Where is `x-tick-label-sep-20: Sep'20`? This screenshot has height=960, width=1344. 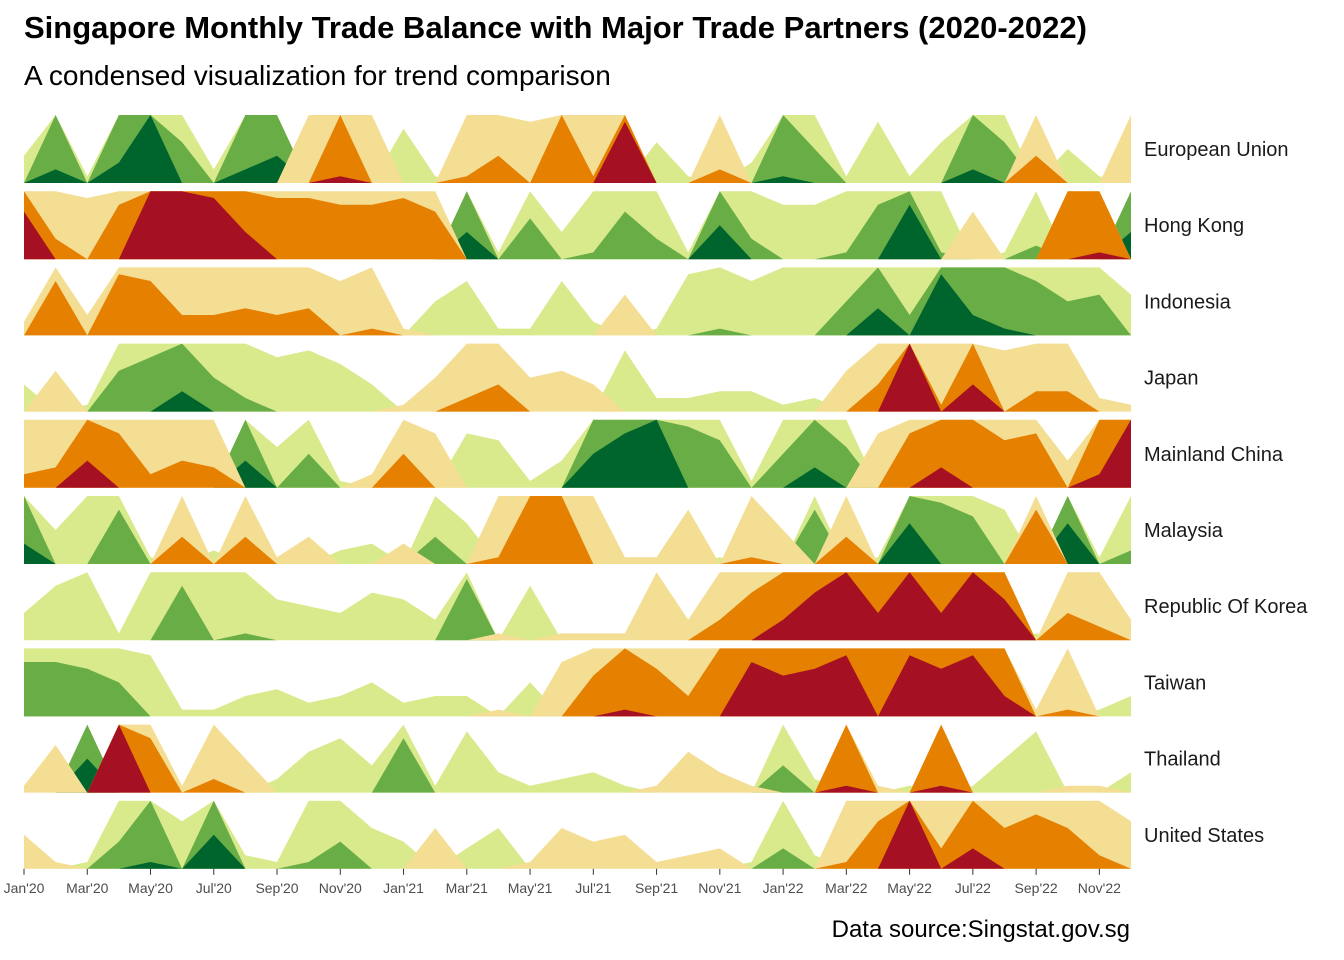 x-tick-label-sep-20: Sep'20 is located at coordinates (276, 888).